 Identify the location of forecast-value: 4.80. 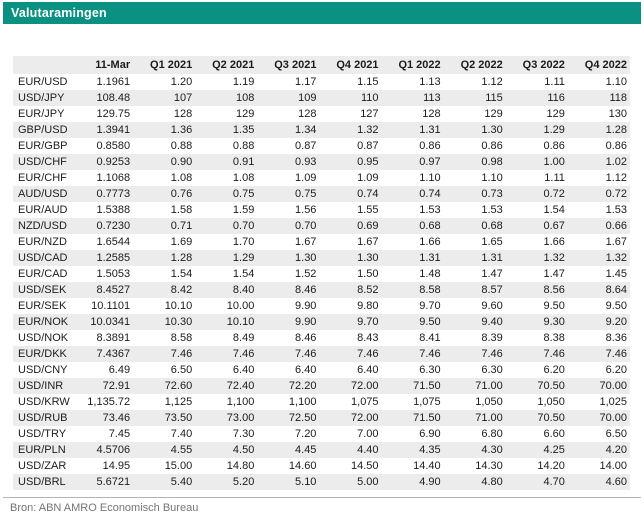
(492, 482).